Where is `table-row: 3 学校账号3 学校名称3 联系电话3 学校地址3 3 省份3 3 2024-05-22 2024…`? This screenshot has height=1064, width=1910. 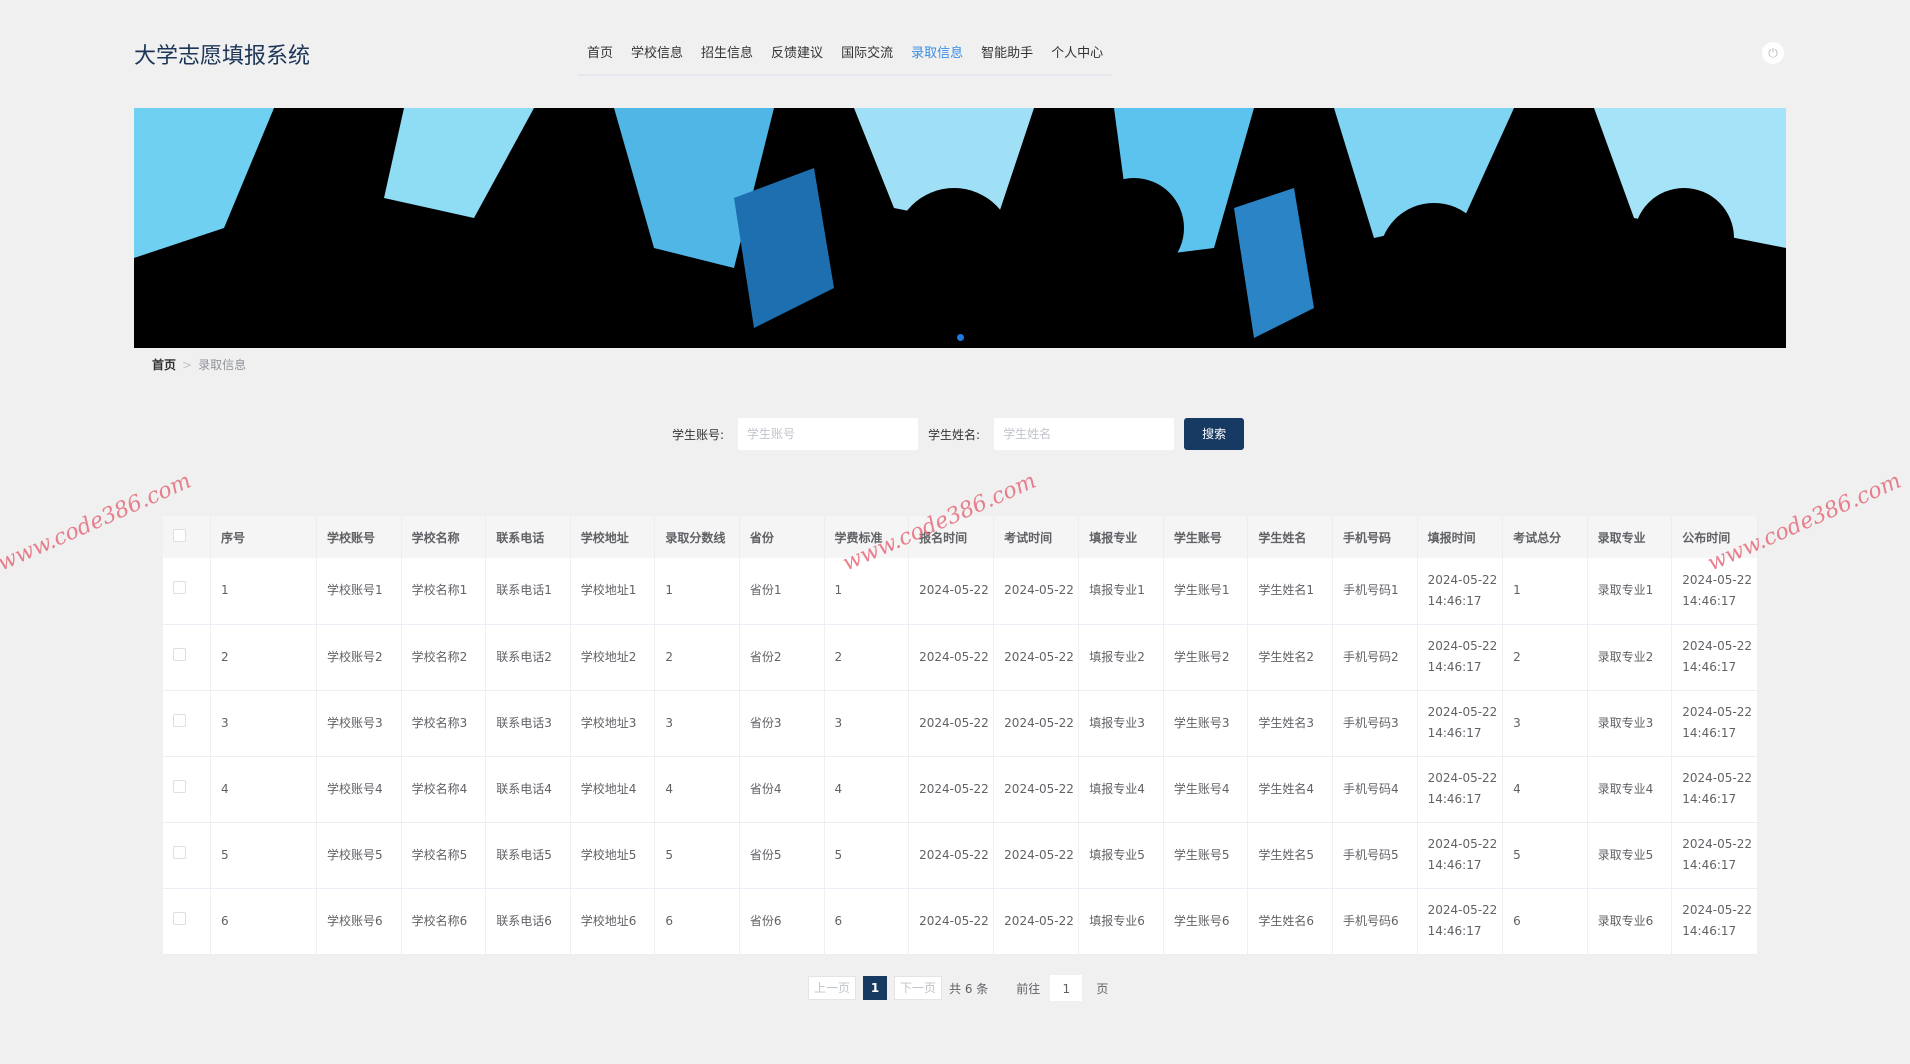
table-row: 3 学校账号3 学校名称3 联系电话3 学校地址3 3 省份3 3 2024-05-22 2024… is located at coordinates (960, 723).